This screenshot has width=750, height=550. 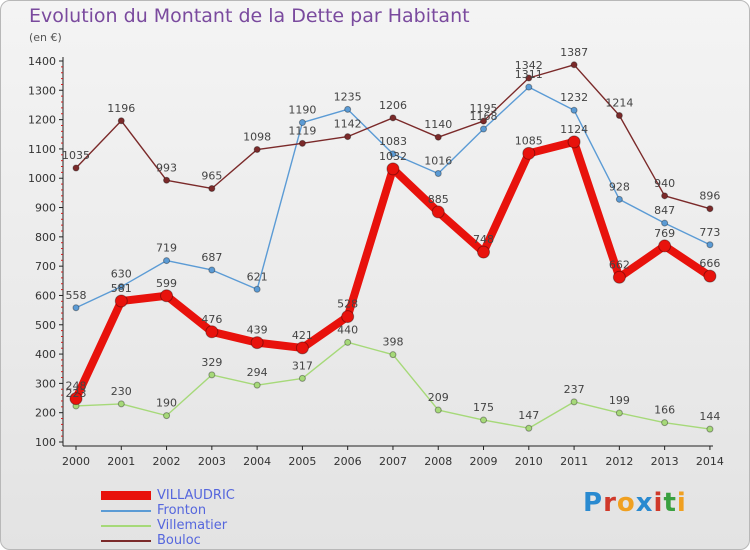 What do you see at coordinates (302, 130) in the screenshot?
I see `data-label-bouloc: 1119` at bounding box center [302, 130].